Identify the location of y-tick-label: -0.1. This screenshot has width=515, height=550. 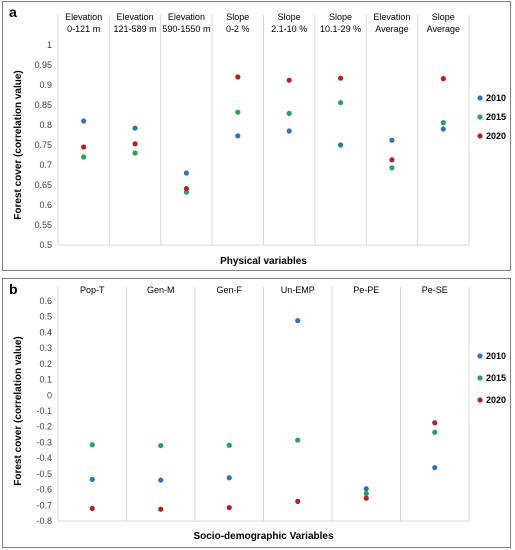
(44, 411).